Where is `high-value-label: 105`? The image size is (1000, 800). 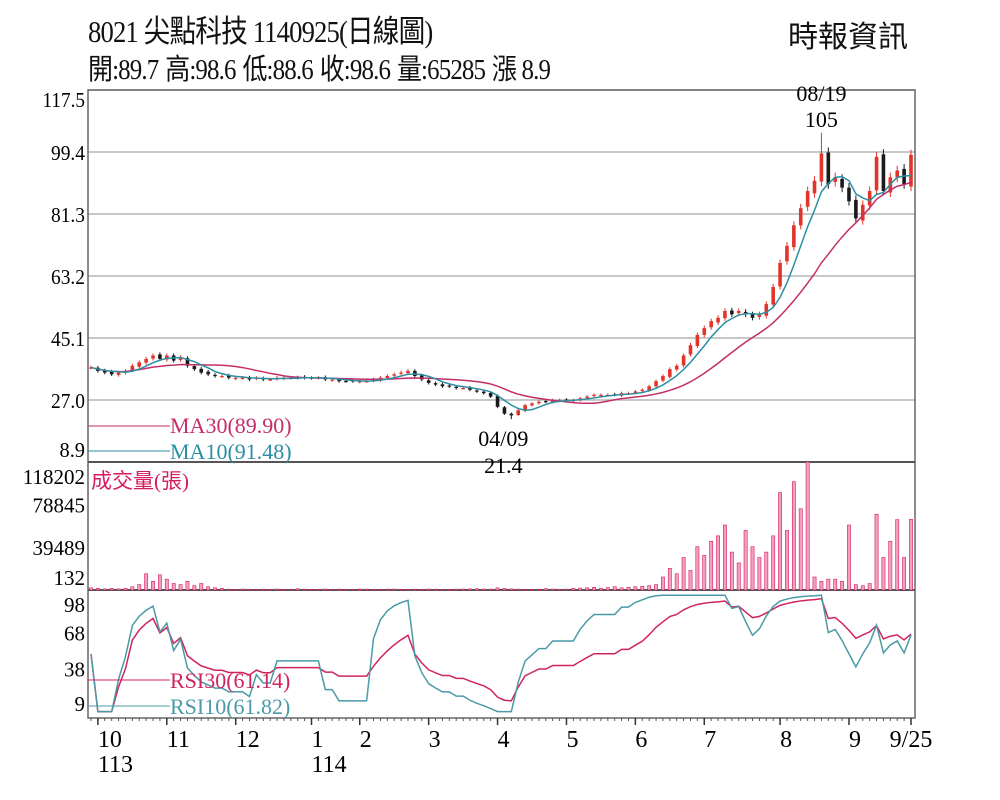
high-value-label: 105 is located at coordinates (821, 119).